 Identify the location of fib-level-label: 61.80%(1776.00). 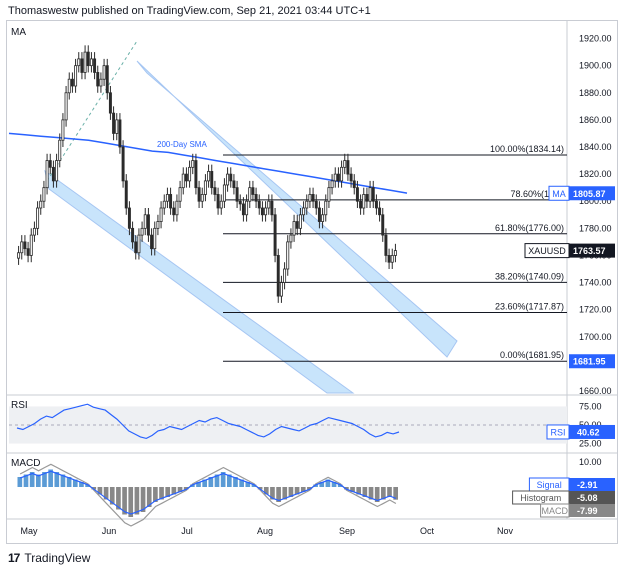
(529, 228).